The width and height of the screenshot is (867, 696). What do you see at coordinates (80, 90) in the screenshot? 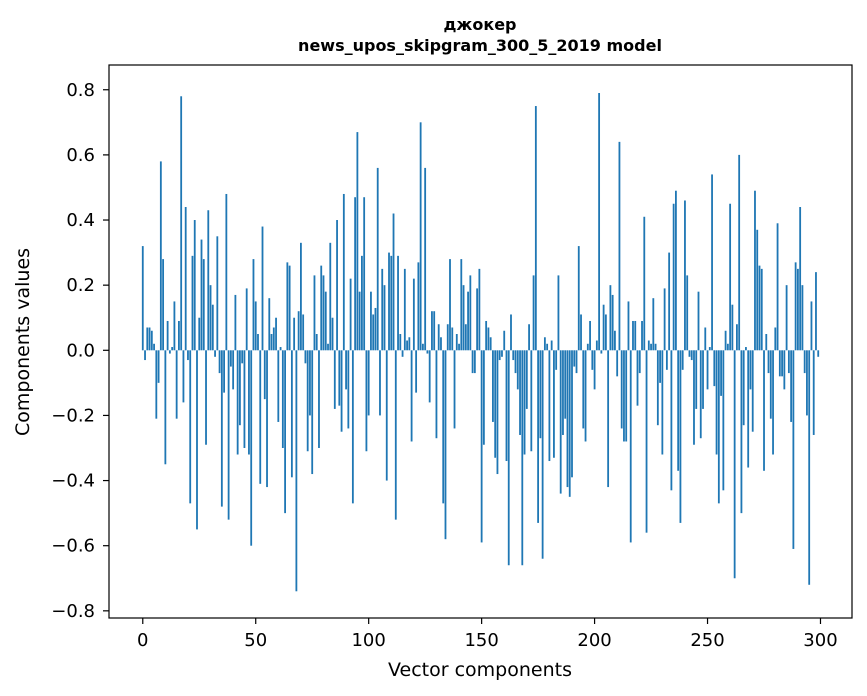
I see `y-tick-label: 0.8` at bounding box center [80, 90].